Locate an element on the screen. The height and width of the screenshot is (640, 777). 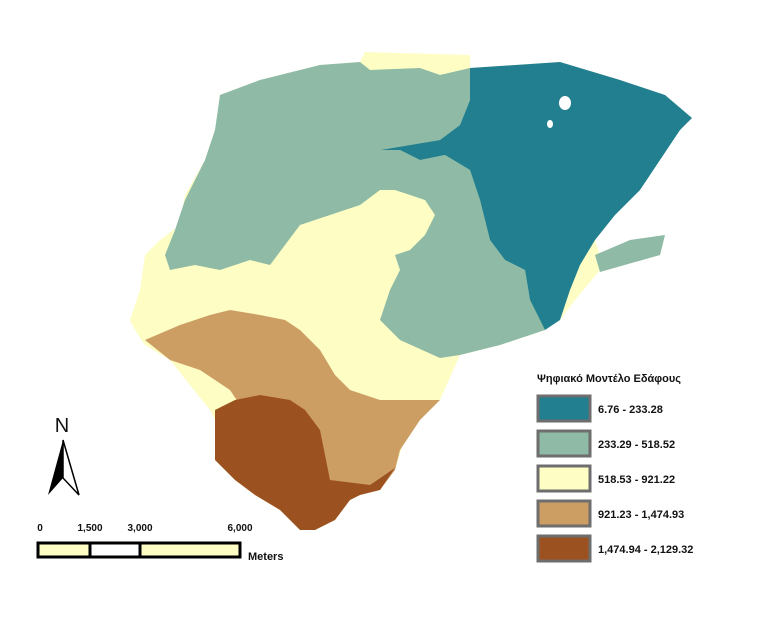
legend-label: 6.76 - 233.28 is located at coordinates (630, 410).